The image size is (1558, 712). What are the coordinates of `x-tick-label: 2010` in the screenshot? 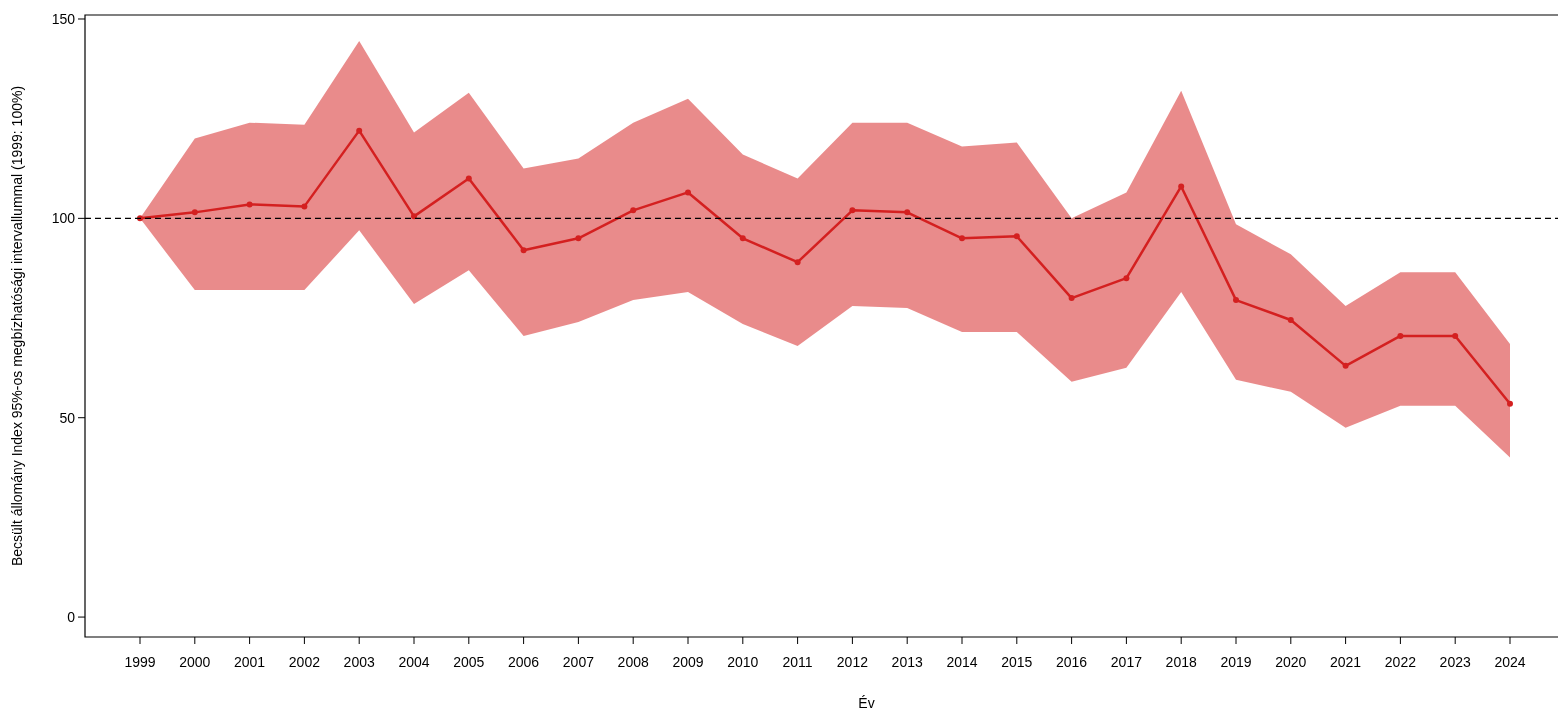 It's located at (743, 662).